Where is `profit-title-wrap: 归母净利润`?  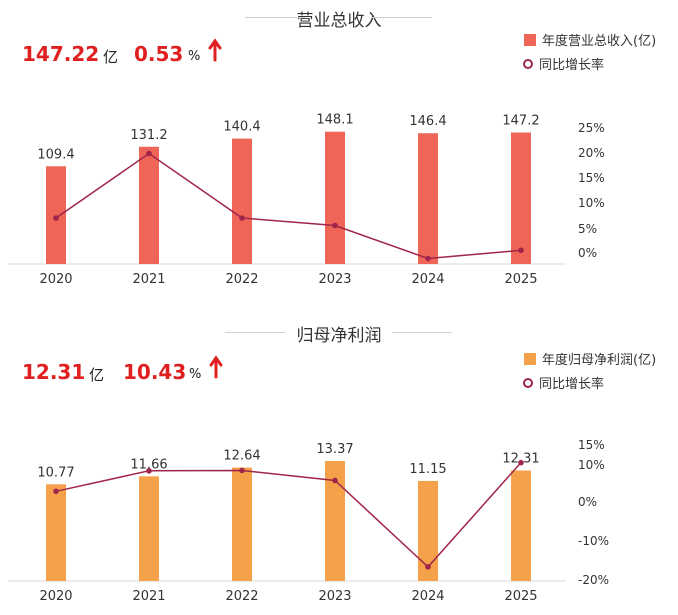
profit-title-wrap: 归母净利润 is located at coordinates (339, 333).